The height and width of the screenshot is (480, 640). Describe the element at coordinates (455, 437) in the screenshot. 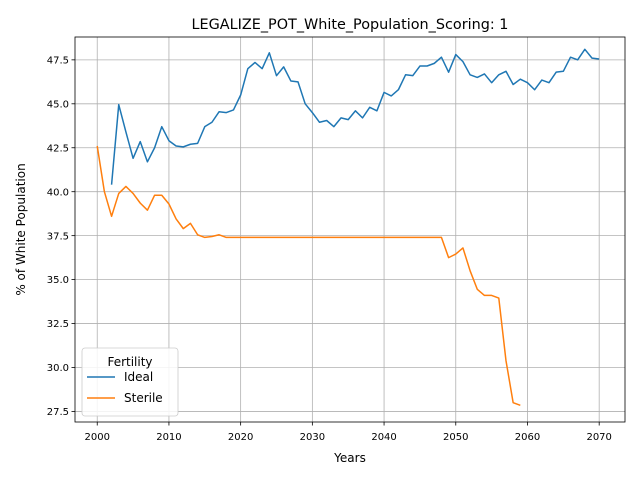

I see `x-tick-label: 2050` at that location.